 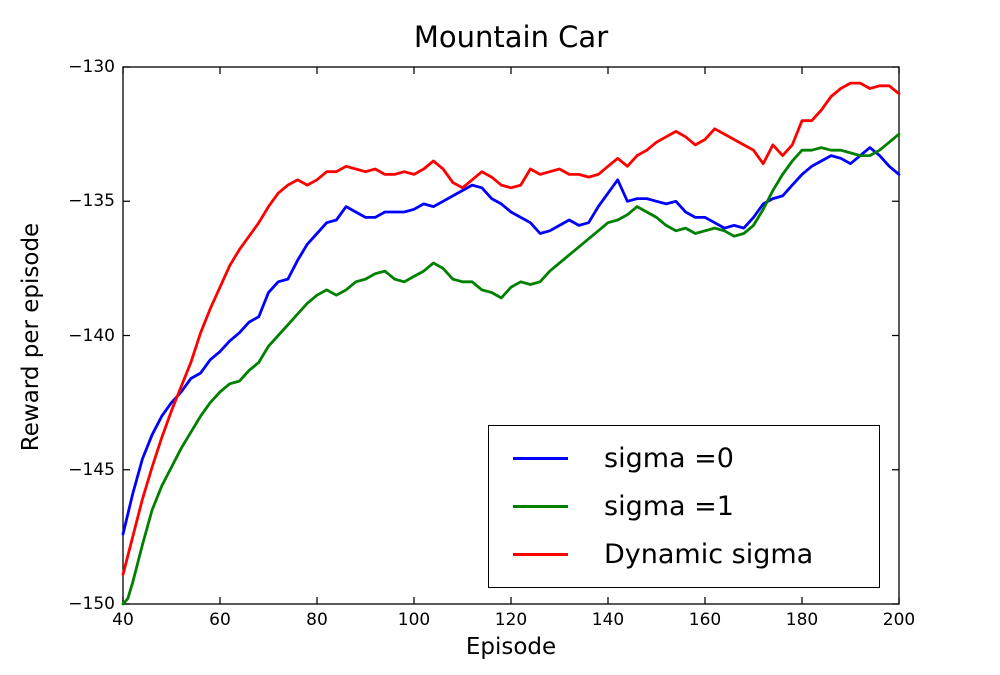 I want to click on legend-line-sample-sigma0, so click(x=540, y=458).